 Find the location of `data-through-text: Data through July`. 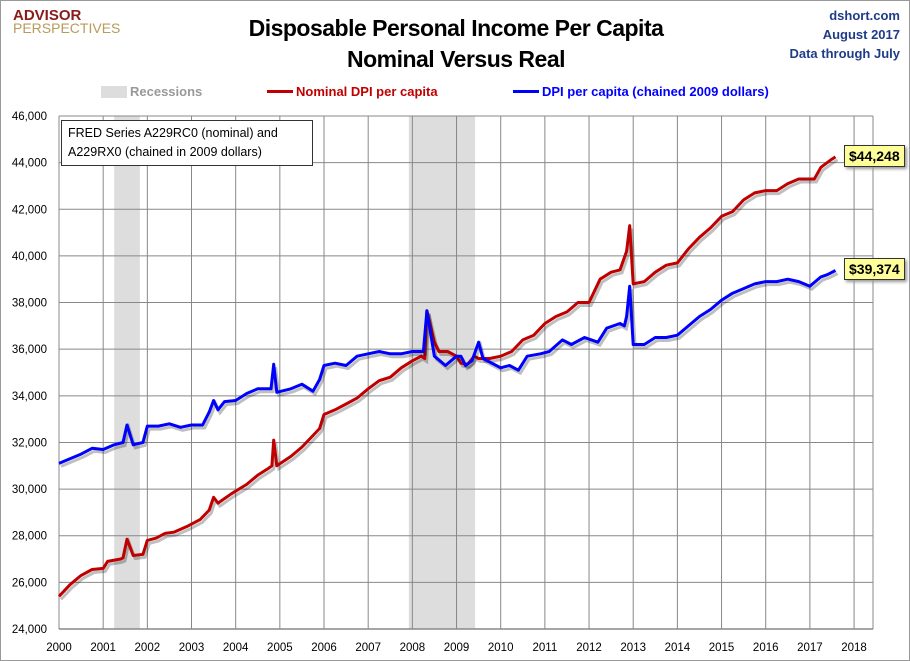

data-through-text: Data through July is located at coordinates (844, 53).